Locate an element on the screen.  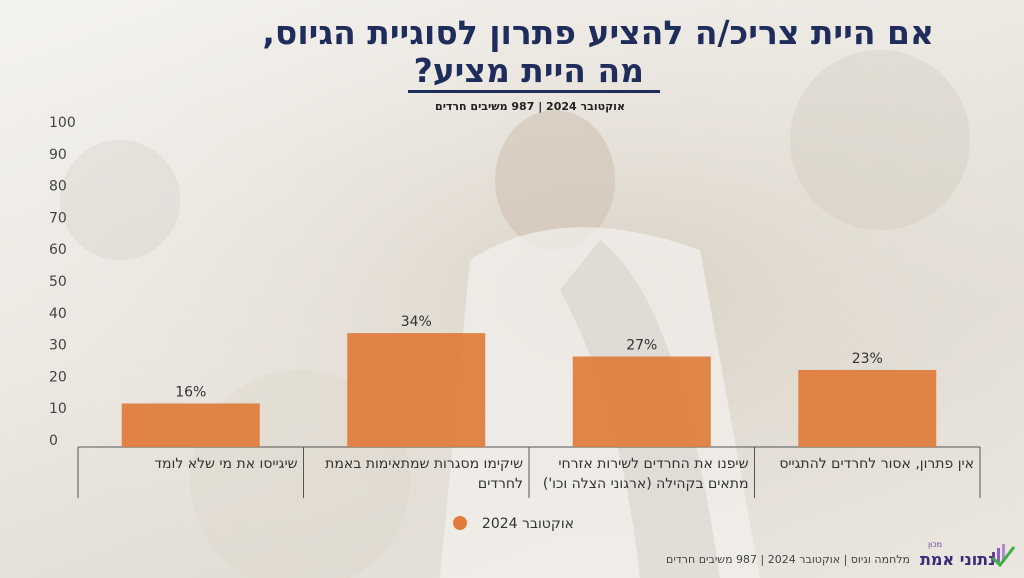
y-tick-label: 40 is located at coordinates (58, 314).